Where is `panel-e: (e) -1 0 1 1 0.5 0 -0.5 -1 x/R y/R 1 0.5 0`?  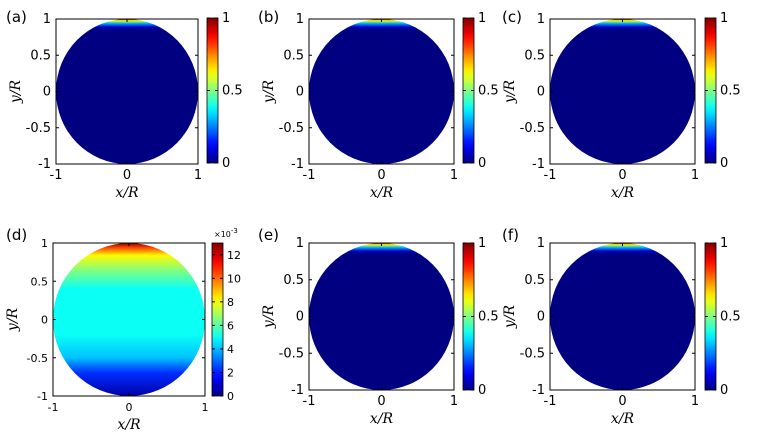
panel-e: (e) -1 0 1 1 0.5 0 -0.5 -1 x/R y/R 1 0.5 0 is located at coordinates (378, 326).